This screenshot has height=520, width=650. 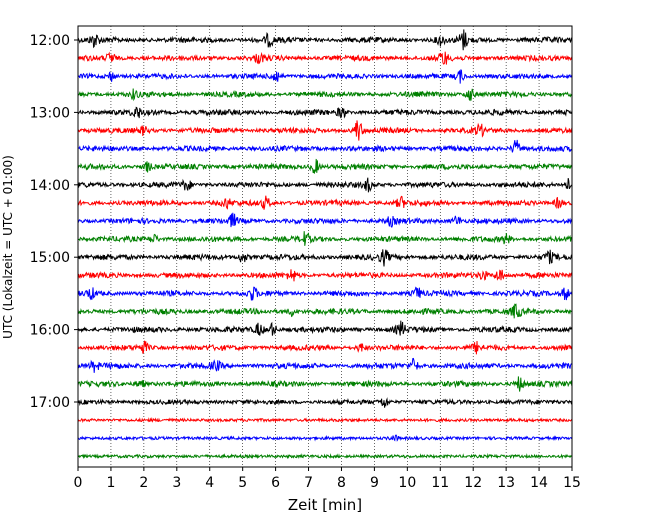 I want to click on x-tick-label: 11, so click(x=440, y=483).